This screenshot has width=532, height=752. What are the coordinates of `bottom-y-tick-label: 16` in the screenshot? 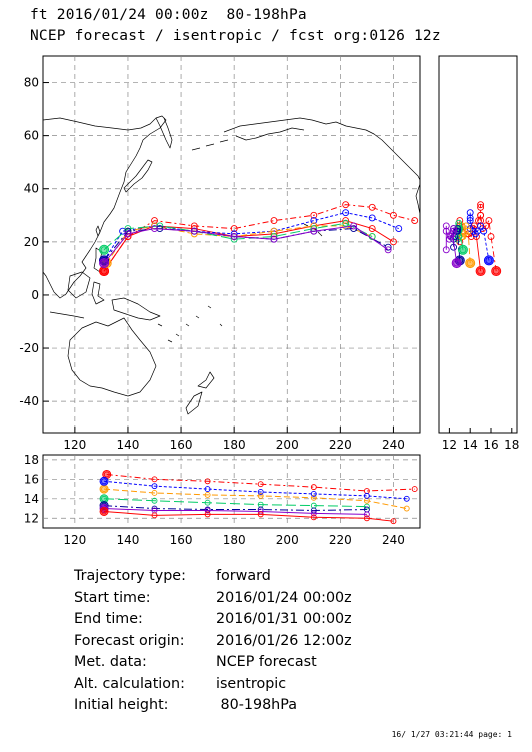 It's located at (31, 479).